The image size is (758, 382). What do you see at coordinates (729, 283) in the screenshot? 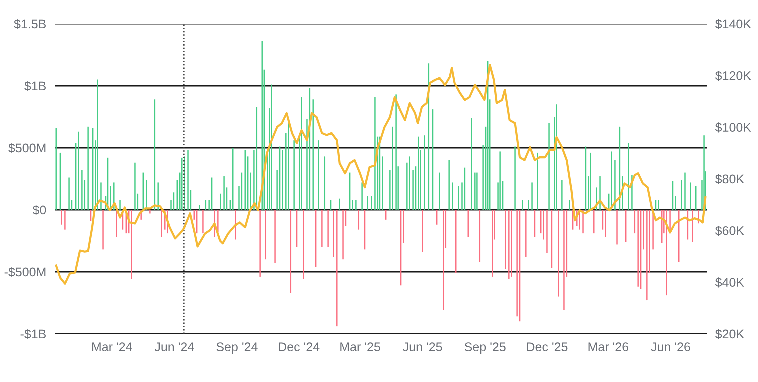
I see `y2-tick-label: $40K` at bounding box center [729, 283].